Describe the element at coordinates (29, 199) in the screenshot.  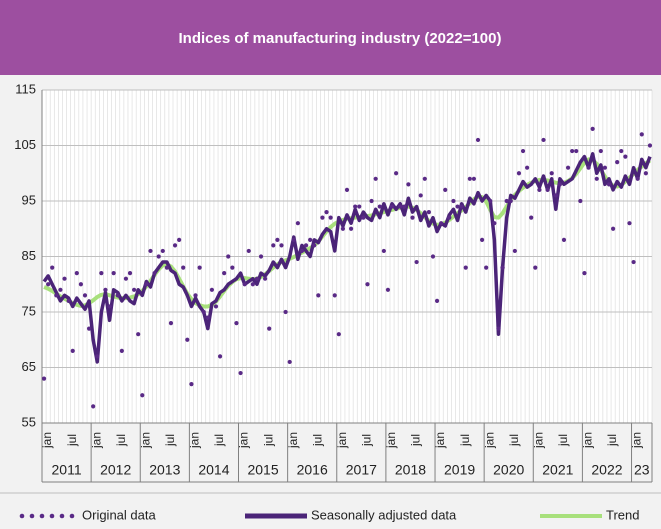
I see `y-tick-label: 95` at that location.